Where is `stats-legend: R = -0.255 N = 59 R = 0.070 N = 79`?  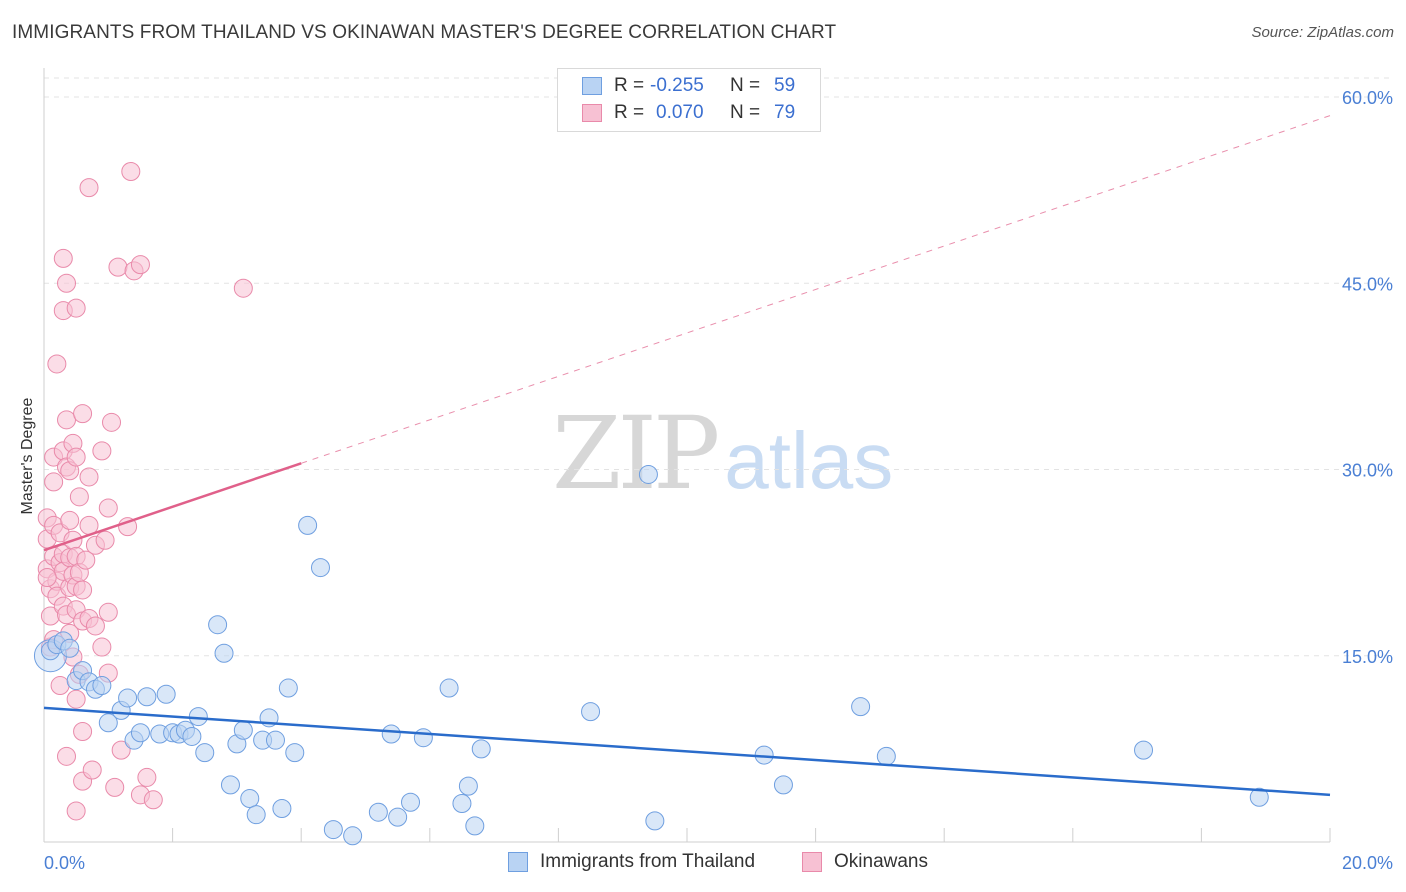 stats-legend: R = -0.255 N = 59 R = 0.070 N = 79 is located at coordinates (689, 100).